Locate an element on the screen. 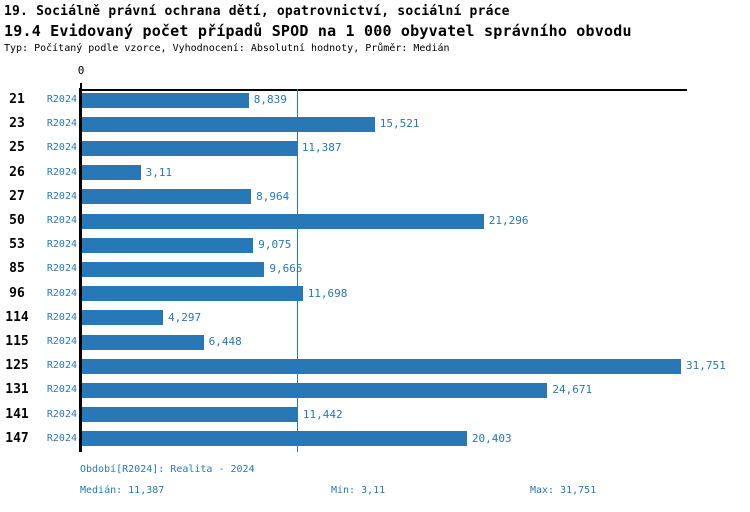 The image size is (750, 512). x-axis-zero-tick is located at coordinates (81, 86).